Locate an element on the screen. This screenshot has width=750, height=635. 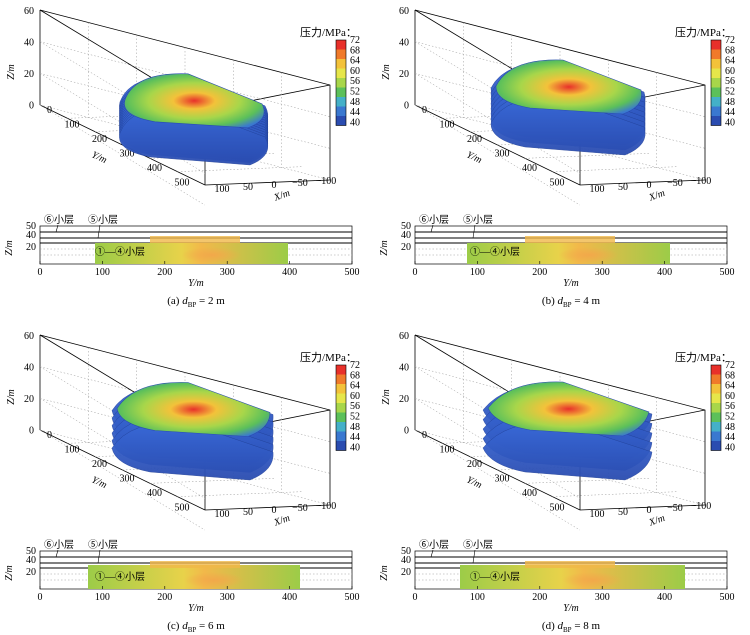
section-z-label: Z/m is located at coordinates (384, 573).